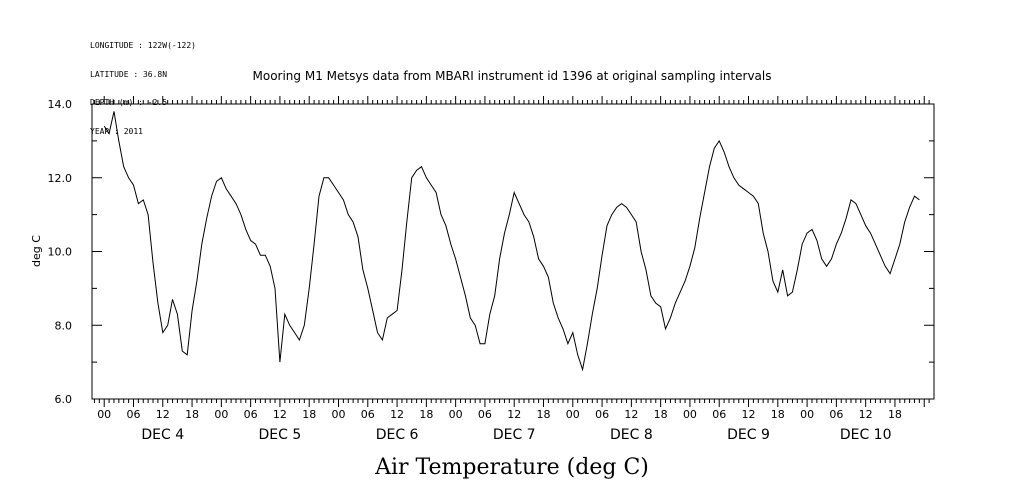 The image size is (1009, 504). I want to click on y-tick-label: 10.0, so click(60, 252).